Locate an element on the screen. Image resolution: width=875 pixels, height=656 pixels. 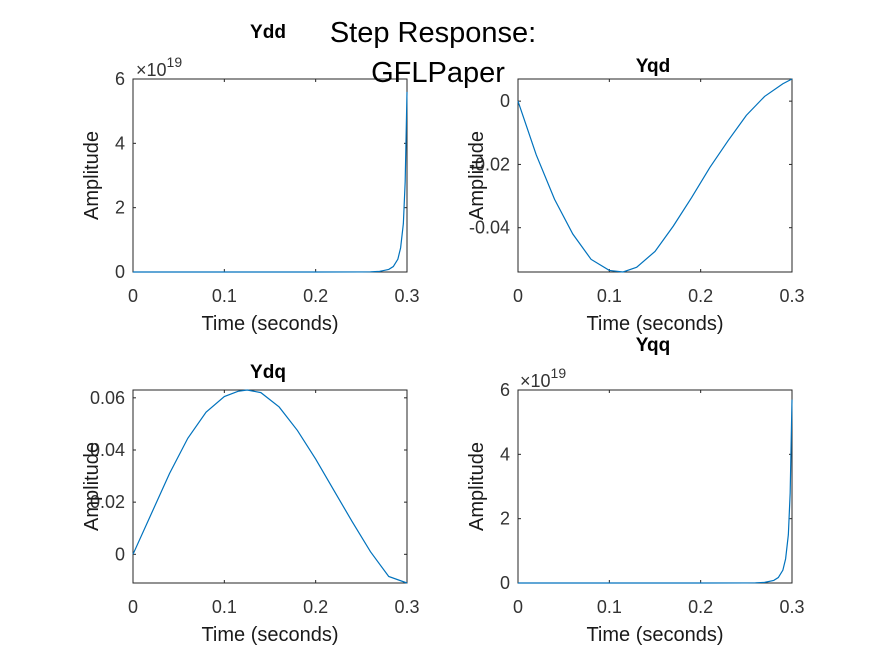
chart-yqq-xtick-label: 0.3 is located at coordinates (791, 607).